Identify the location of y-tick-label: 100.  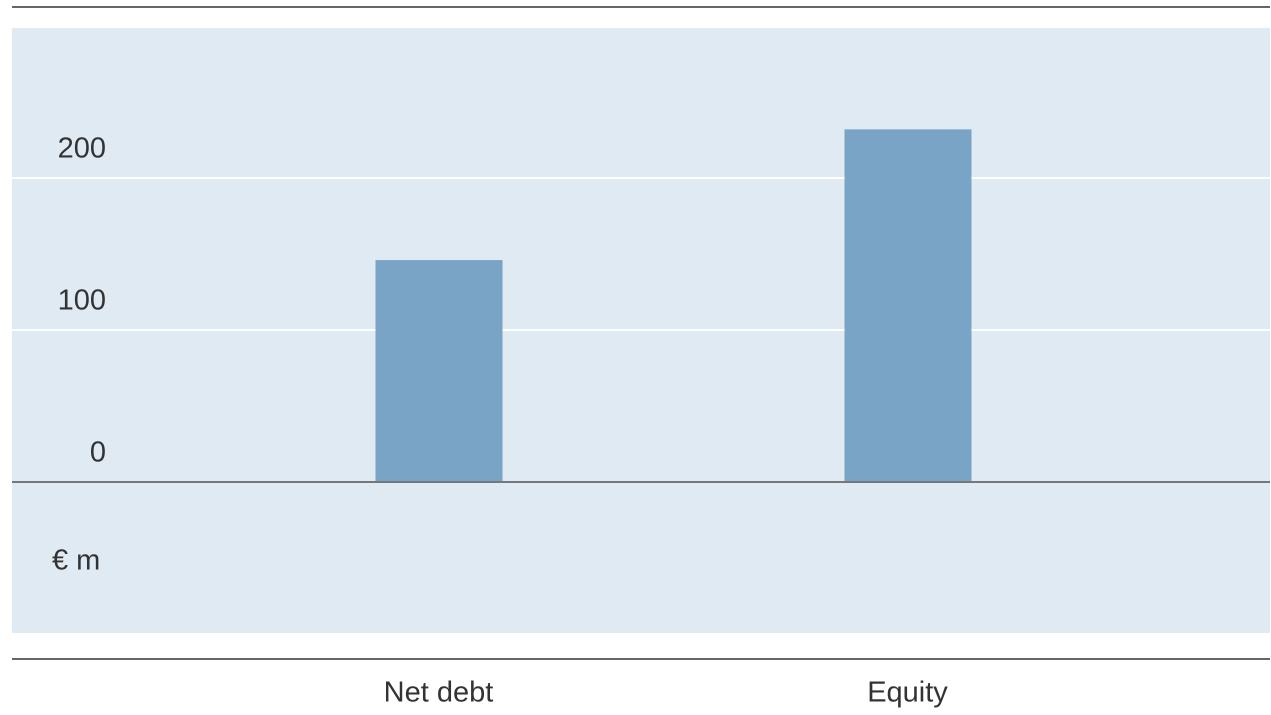
(82, 301).